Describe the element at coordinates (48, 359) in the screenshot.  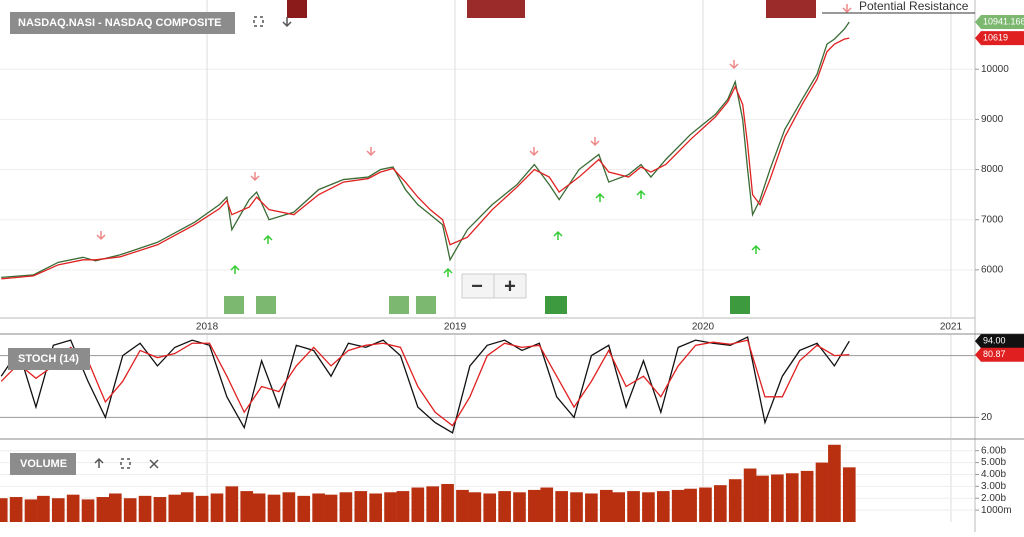
I see `panel-title: STOCH (14)` at that location.